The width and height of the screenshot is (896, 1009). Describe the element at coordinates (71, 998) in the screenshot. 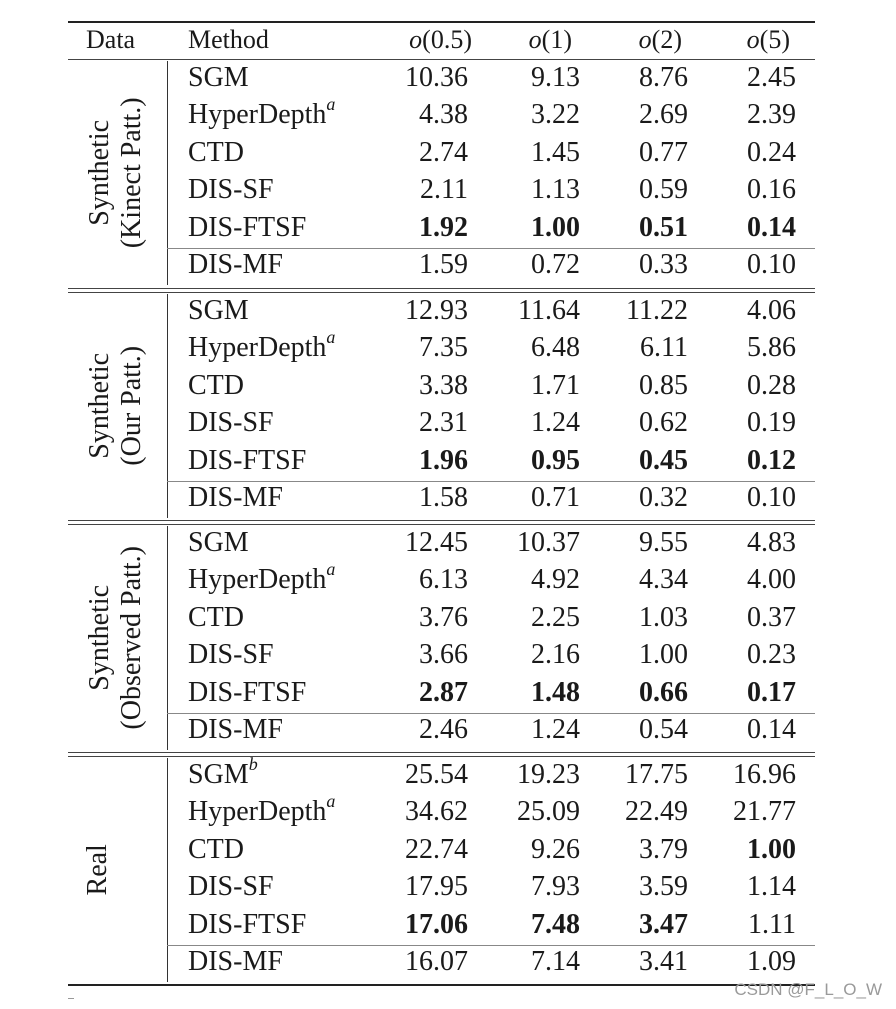

I see `margin-mark` at that location.